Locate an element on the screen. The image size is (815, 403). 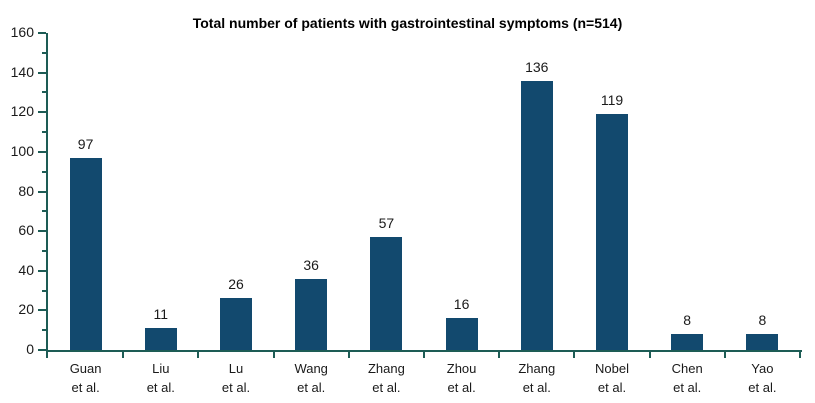
y-axis-line is located at coordinates (47, 195).